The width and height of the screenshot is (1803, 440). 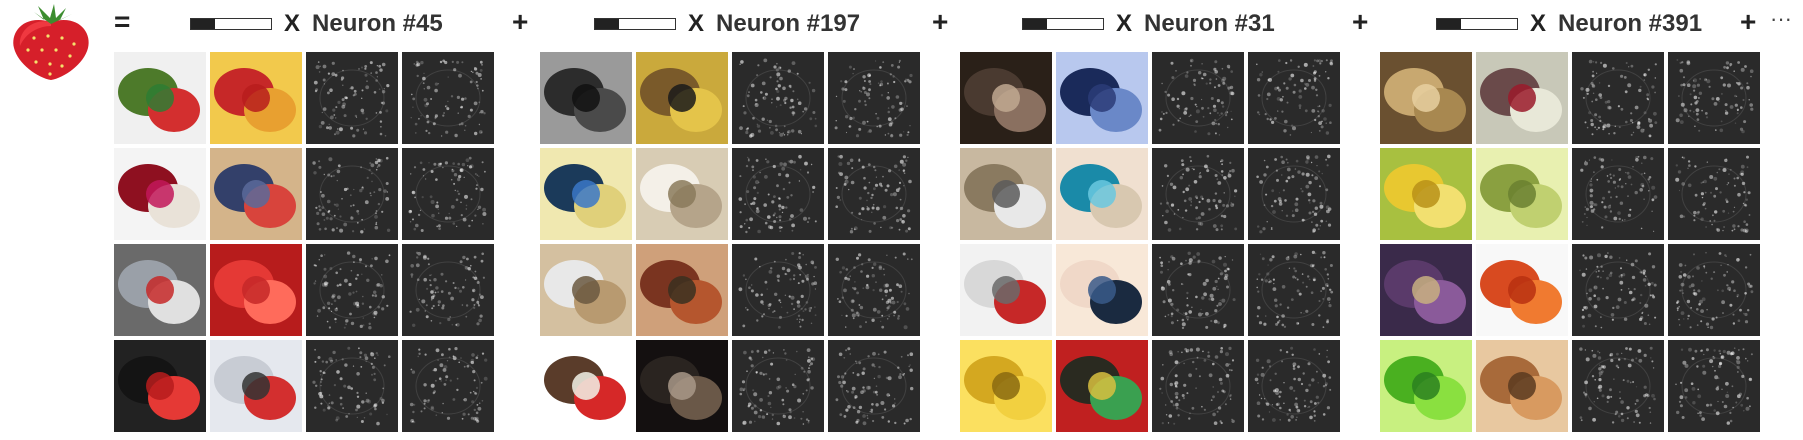 What do you see at coordinates (160, 290) in the screenshot?
I see `toy-robot-icon` at bounding box center [160, 290].